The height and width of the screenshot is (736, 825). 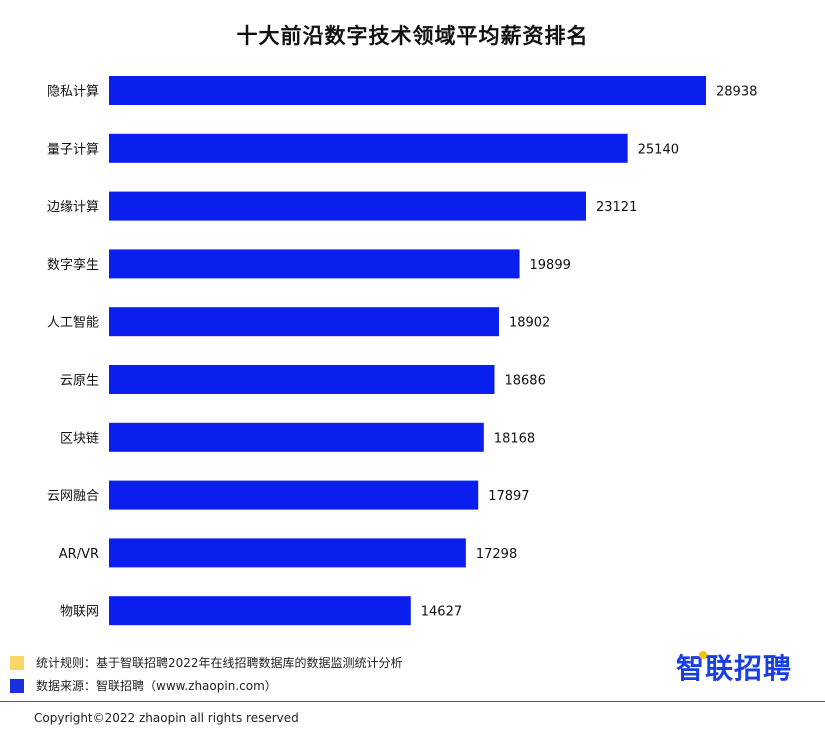 I want to click on logo-text: 智联招聘, so click(x=734, y=668).